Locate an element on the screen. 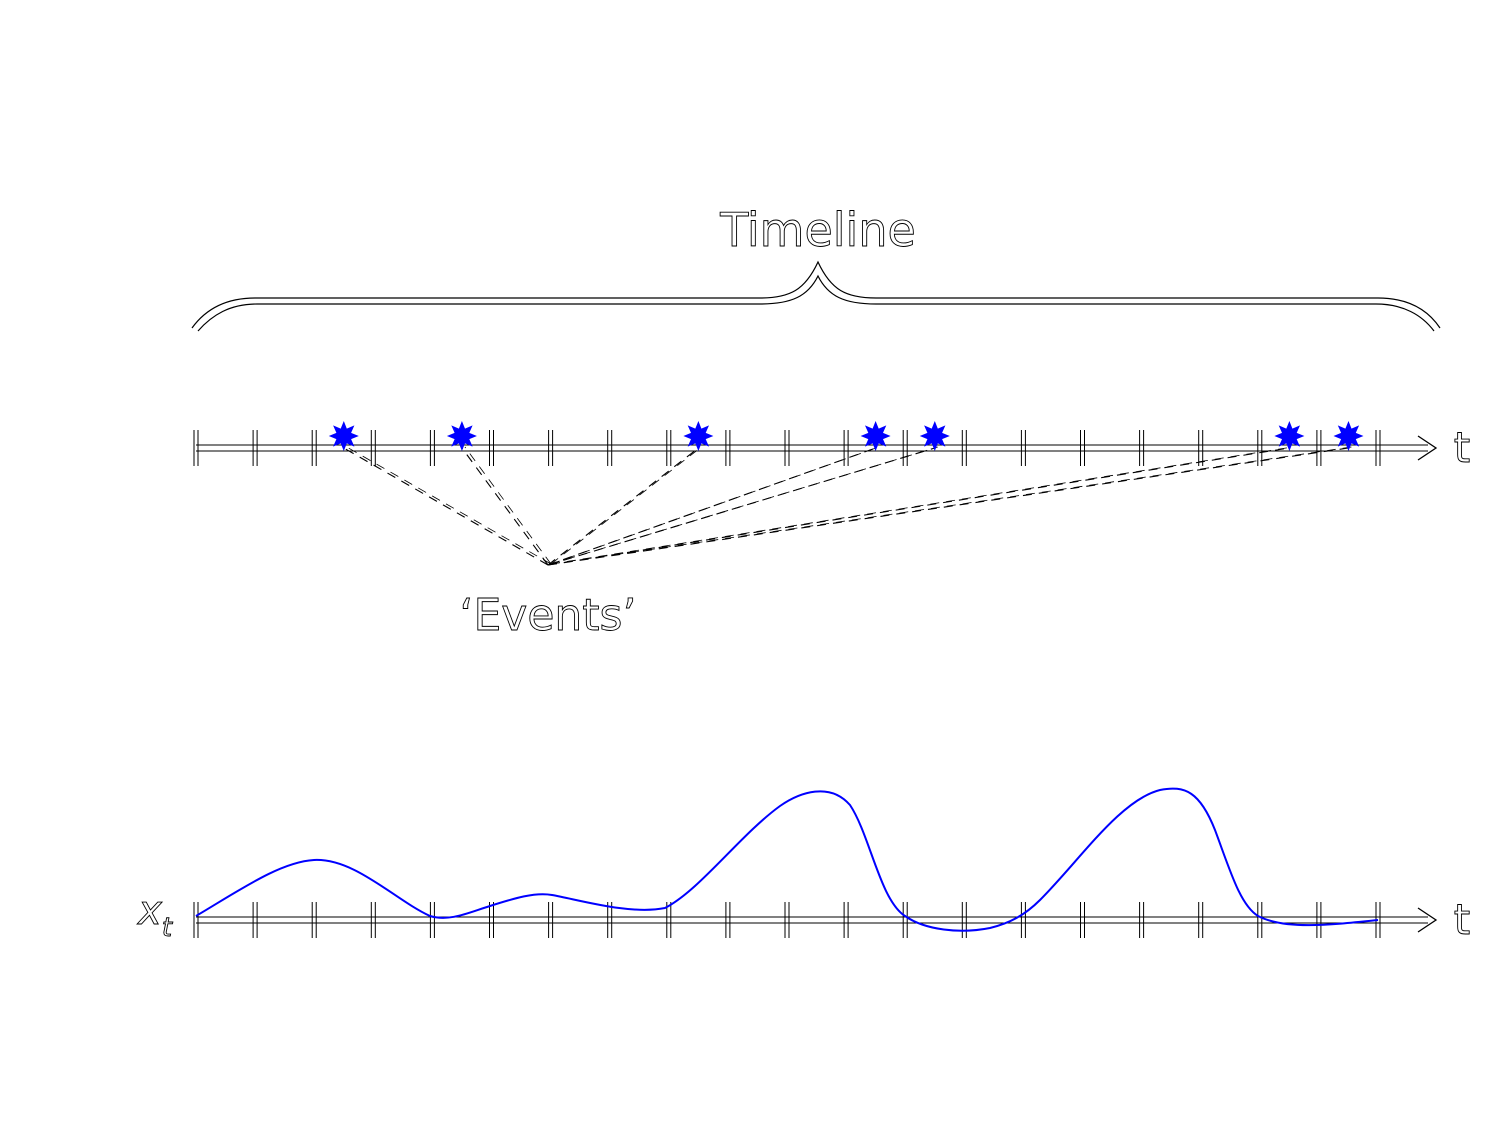 This screenshot has height=1134, width=1512. events-label: ‘Events’ is located at coordinates (548, 615).